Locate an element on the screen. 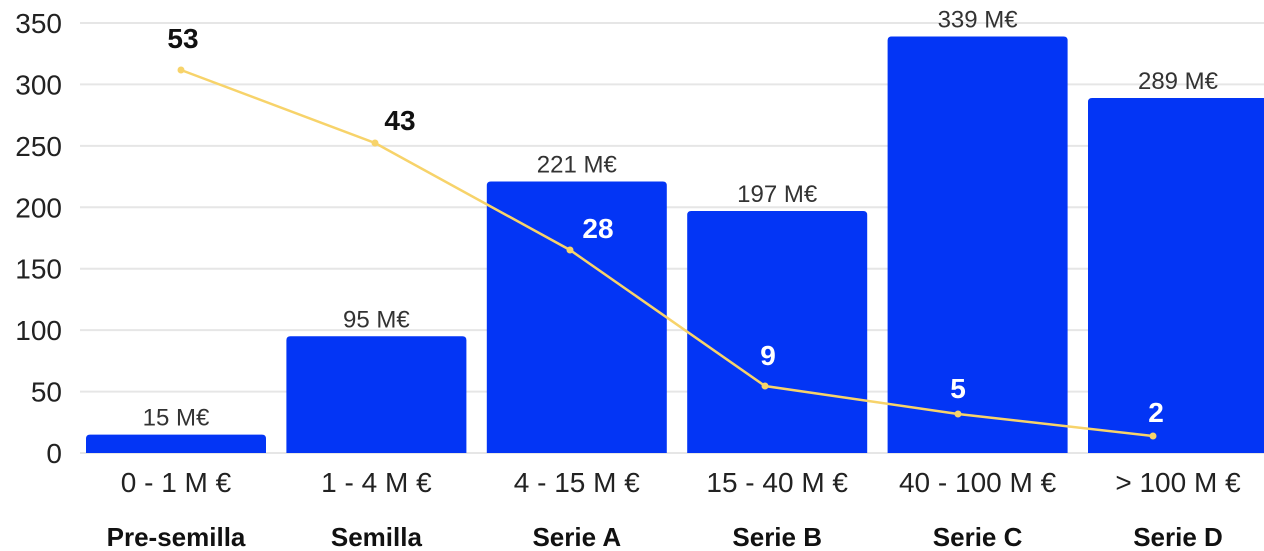  y-axis: 0 50 100 150 200 250 300 350 is located at coordinates (38, 238).